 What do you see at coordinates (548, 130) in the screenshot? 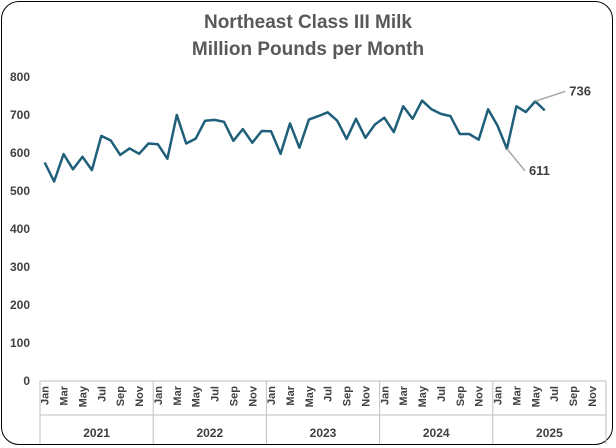
I see `annotations: 736 611` at bounding box center [548, 130].